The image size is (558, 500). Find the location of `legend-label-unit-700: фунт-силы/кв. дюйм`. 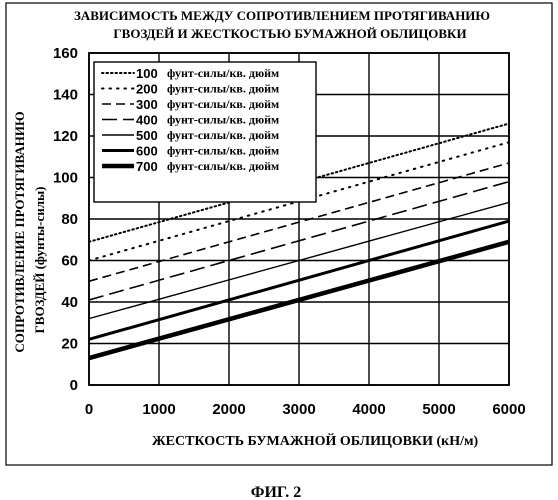

legend-label-unit-700: фунт-силы/кв. дюйм is located at coordinates (223, 166).